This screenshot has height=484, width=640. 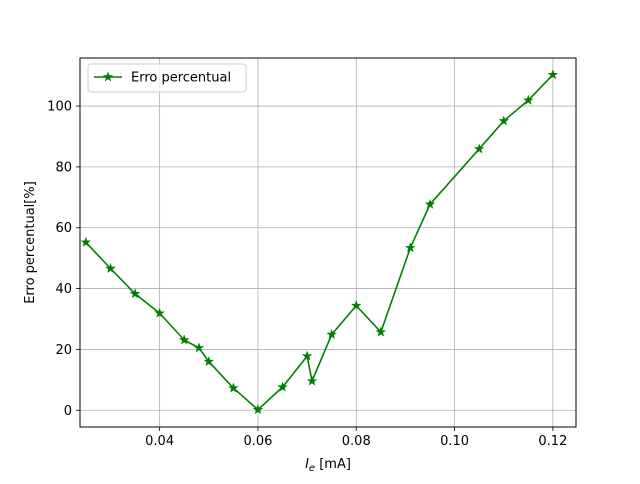 What do you see at coordinates (63, 289) in the screenshot?
I see `y-tick-label: 40` at bounding box center [63, 289].